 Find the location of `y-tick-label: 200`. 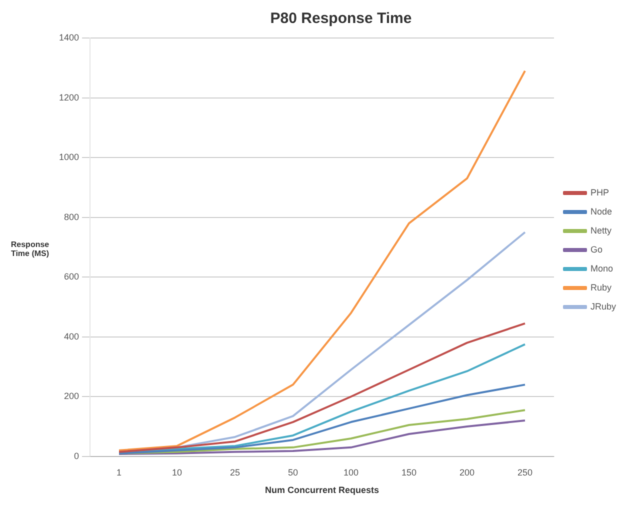

y-tick-label: 200 is located at coordinates (72, 396).